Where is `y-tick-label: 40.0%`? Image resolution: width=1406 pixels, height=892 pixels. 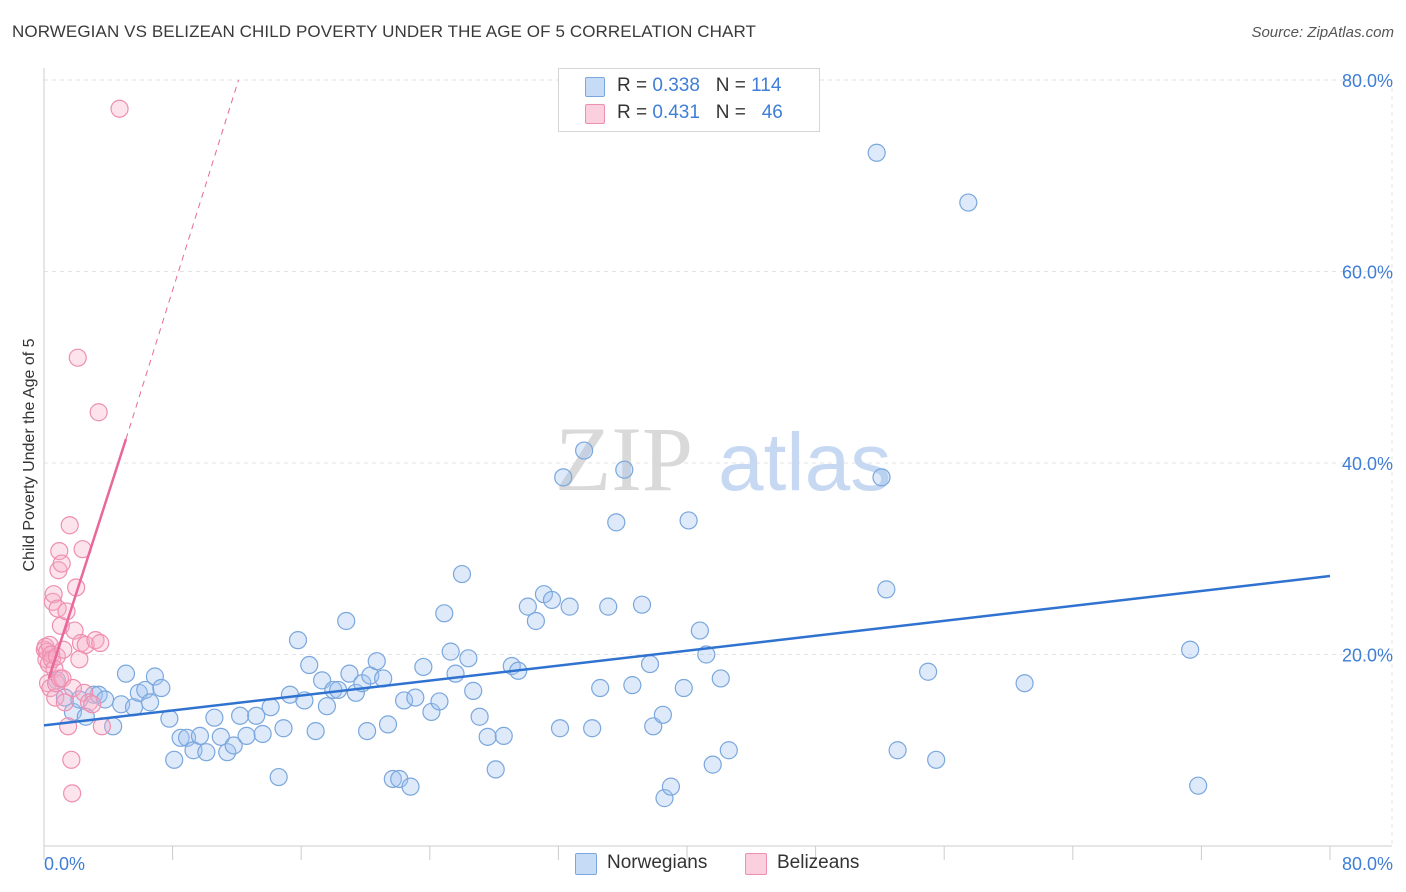 y-tick-label: 40.0% is located at coordinates (1367, 464).